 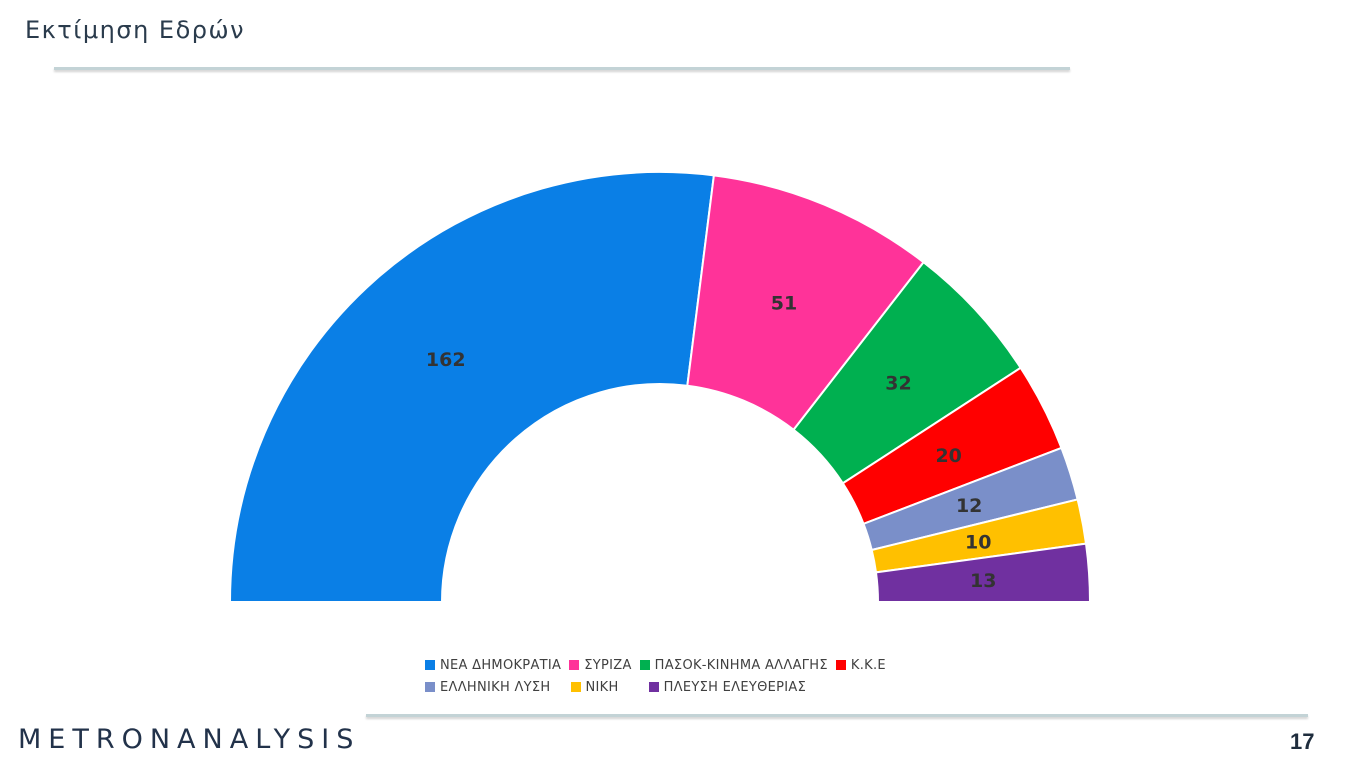 What do you see at coordinates (948, 456) in the screenshot?
I see `data-label-kke: 20` at bounding box center [948, 456].